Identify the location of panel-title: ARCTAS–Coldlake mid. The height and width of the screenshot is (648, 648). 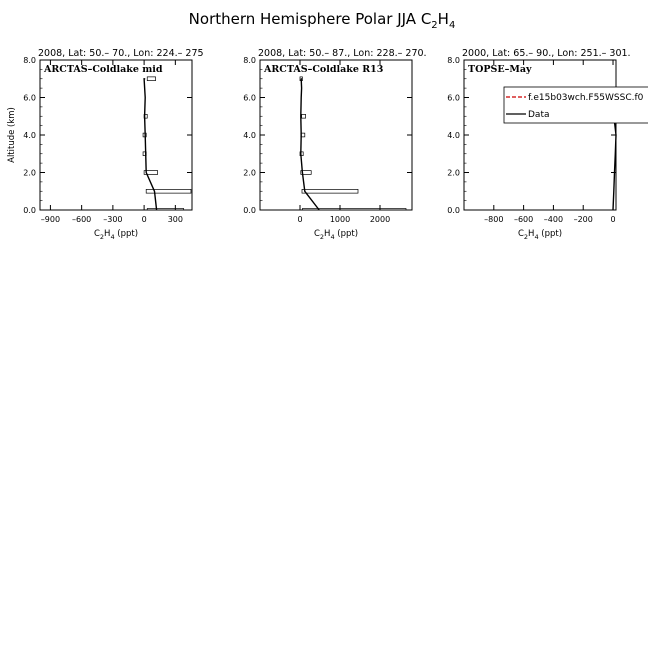
(103, 69).